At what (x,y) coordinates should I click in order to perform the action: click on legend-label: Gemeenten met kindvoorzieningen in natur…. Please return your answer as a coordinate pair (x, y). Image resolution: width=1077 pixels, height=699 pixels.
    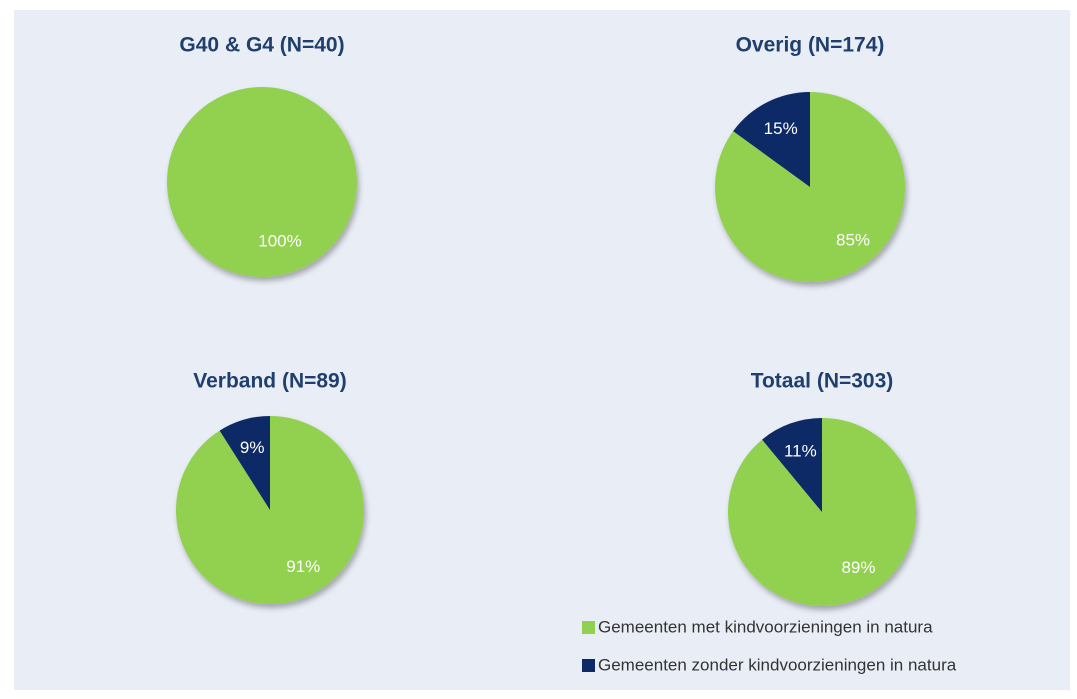
    Looking at the image, I should click on (765, 626).